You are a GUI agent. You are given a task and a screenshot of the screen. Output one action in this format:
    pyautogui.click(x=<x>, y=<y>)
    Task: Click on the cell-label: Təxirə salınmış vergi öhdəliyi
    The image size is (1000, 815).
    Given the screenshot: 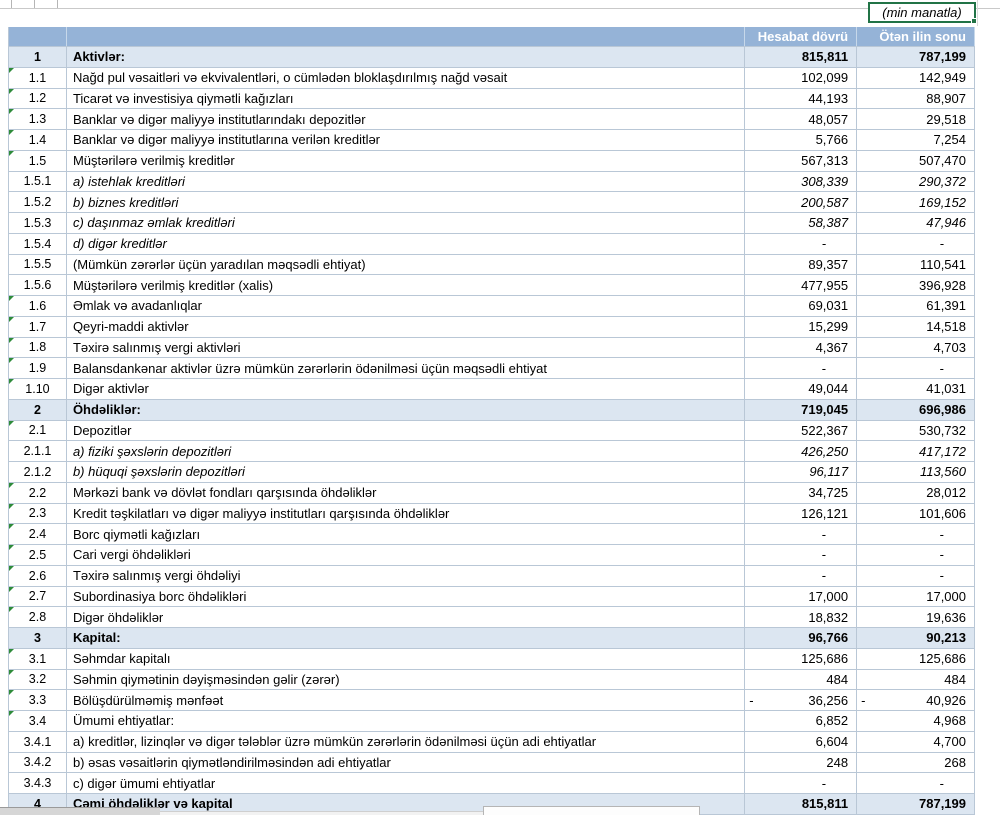 What is the action you would take?
    pyautogui.click(x=406, y=575)
    